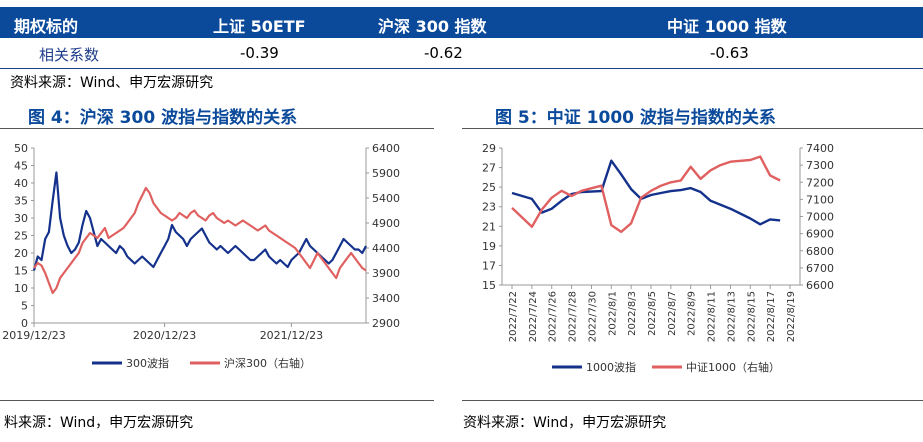  Describe the element at coordinates (386, 248) in the screenshot. I see `y-right-tick-label: 4400` at that location.